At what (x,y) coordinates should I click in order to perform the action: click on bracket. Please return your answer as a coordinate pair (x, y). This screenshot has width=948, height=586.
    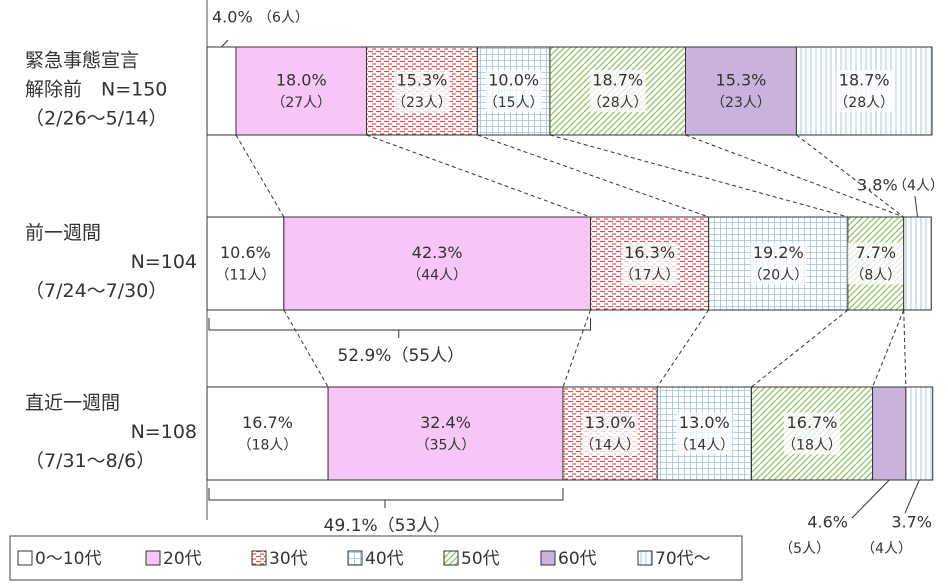
    Looking at the image, I should click on (400, 328).